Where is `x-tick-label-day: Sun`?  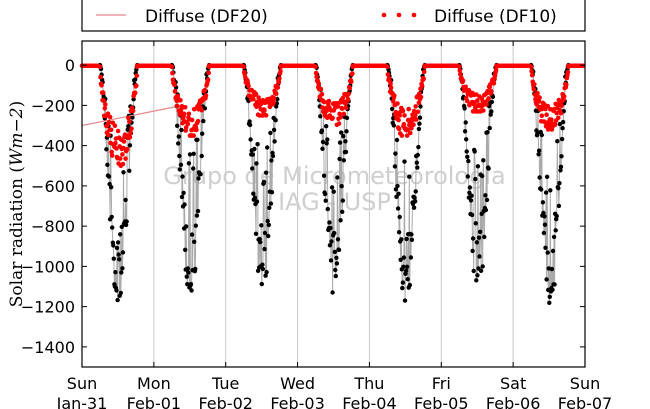
x-tick-label-day: Sun is located at coordinates (82, 383).